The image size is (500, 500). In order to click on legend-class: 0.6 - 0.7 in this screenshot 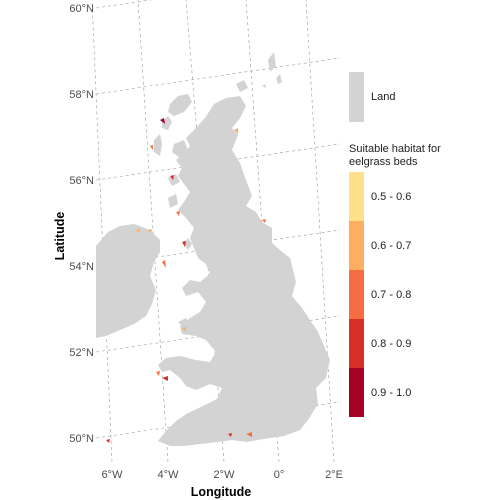, I will do `click(419, 245)`.